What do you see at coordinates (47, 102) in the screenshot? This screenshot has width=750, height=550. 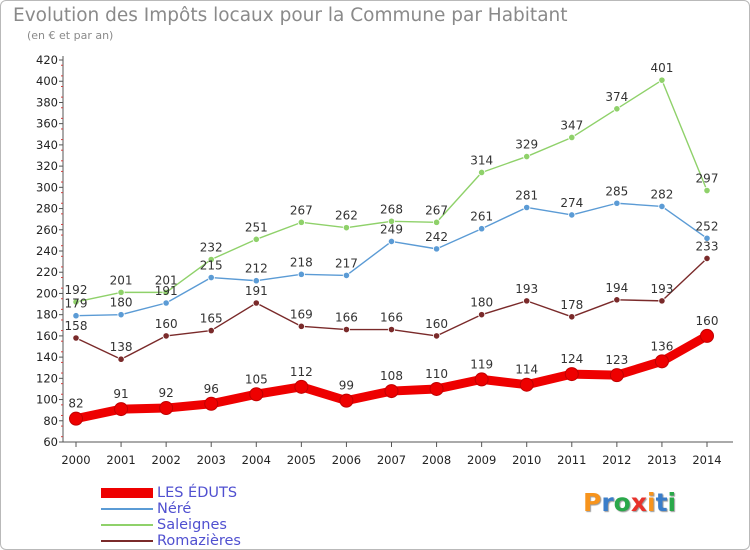 I see `y-tick-label: 380` at bounding box center [47, 102].